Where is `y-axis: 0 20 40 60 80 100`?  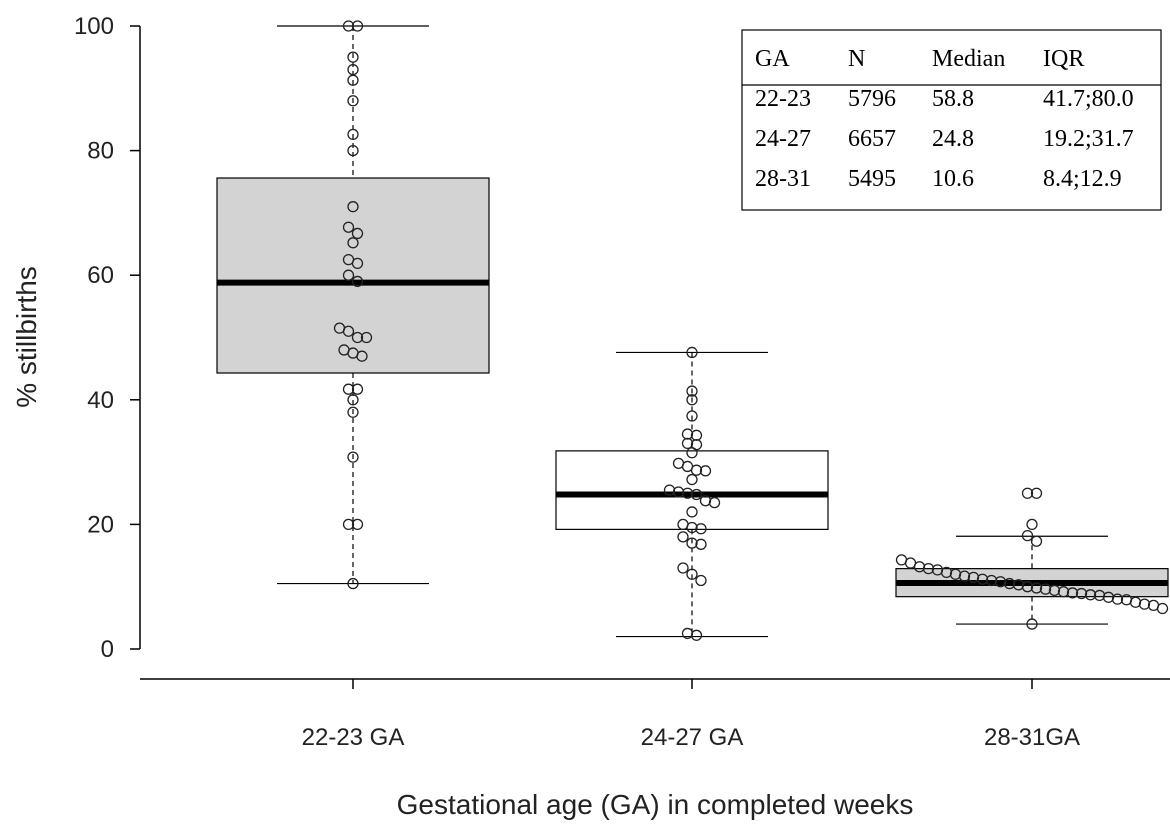
y-axis: 0 20 40 60 80 100 is located at coordinates (107, 338).